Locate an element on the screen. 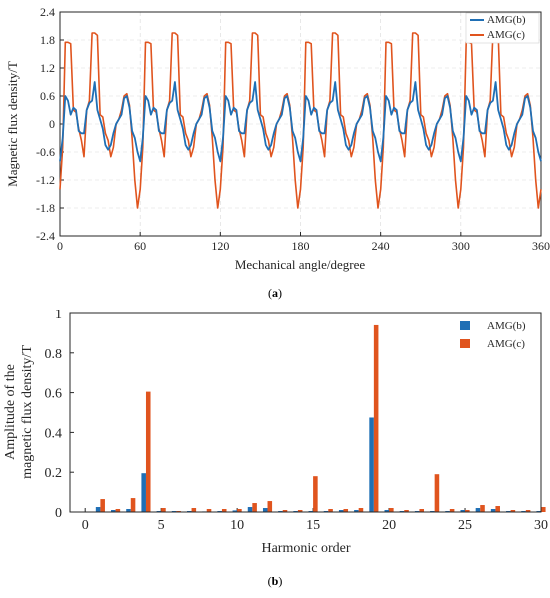 This screenshot has height=598, width=550. y-axis-ticks: -2.4 -1.8 -1.2 -0.6 0 0.6 1.2 1.8 2.4 is located at coordinates (50, 124).